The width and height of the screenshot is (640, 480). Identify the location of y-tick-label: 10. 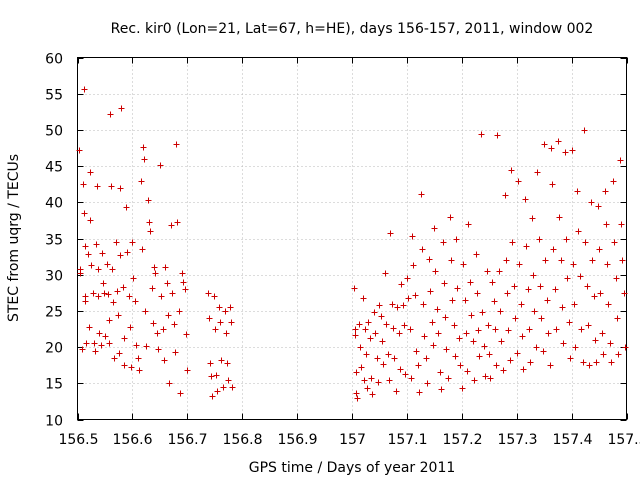
(54, 422).